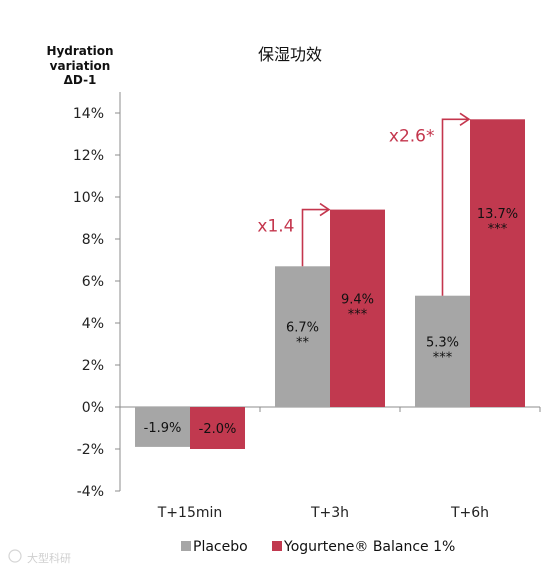  Describe the element at coordinates (302, 328) in the screenshot. I see `data-label: 6.7%` at that location.